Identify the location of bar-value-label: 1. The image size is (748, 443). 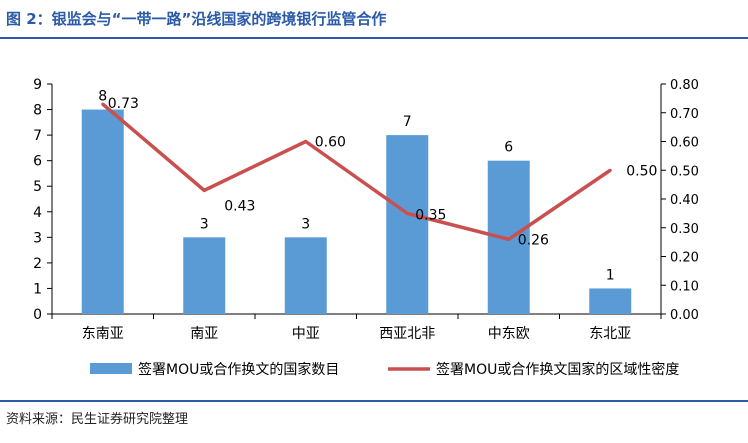
(610, 275).